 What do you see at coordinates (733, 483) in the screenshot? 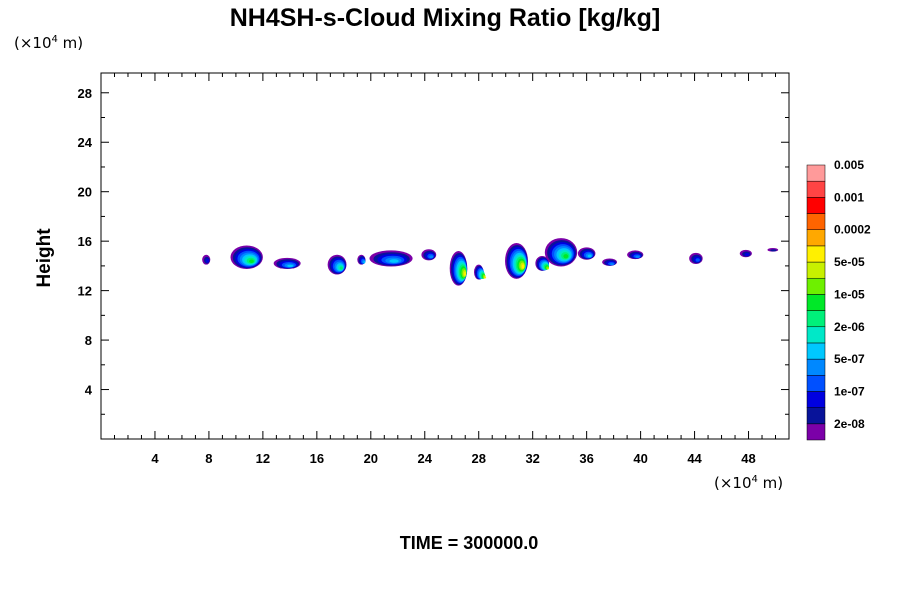
I see `x-axis-unit-prefix: (×10` at bounding box center [733, 483].